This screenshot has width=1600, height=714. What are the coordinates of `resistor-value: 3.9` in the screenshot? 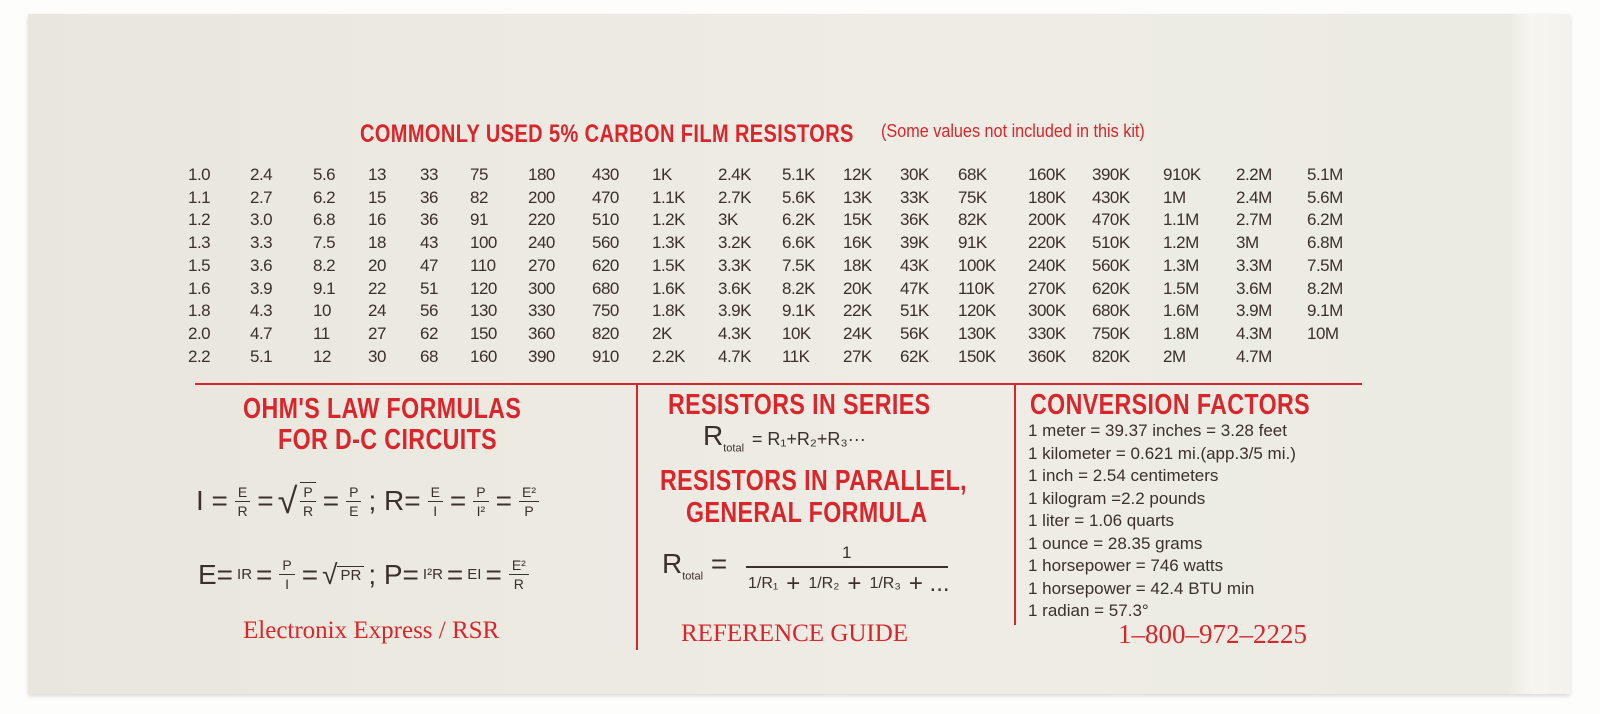 It's located at (261, 288).